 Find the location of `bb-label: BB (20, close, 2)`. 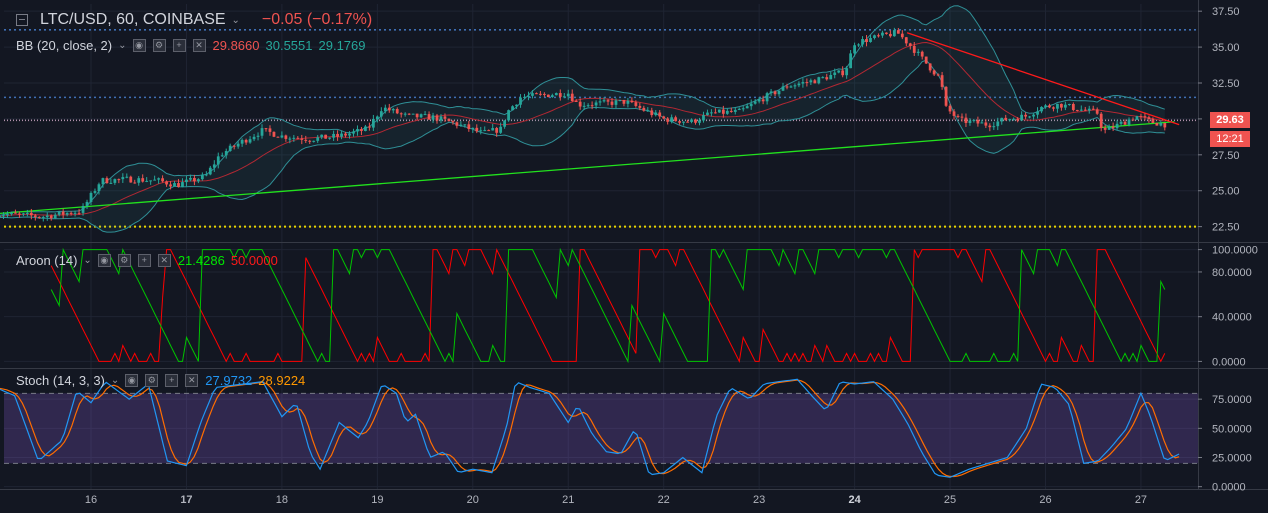

bb-label: BB (20, close, 2) is located at coordinates (64, 45).